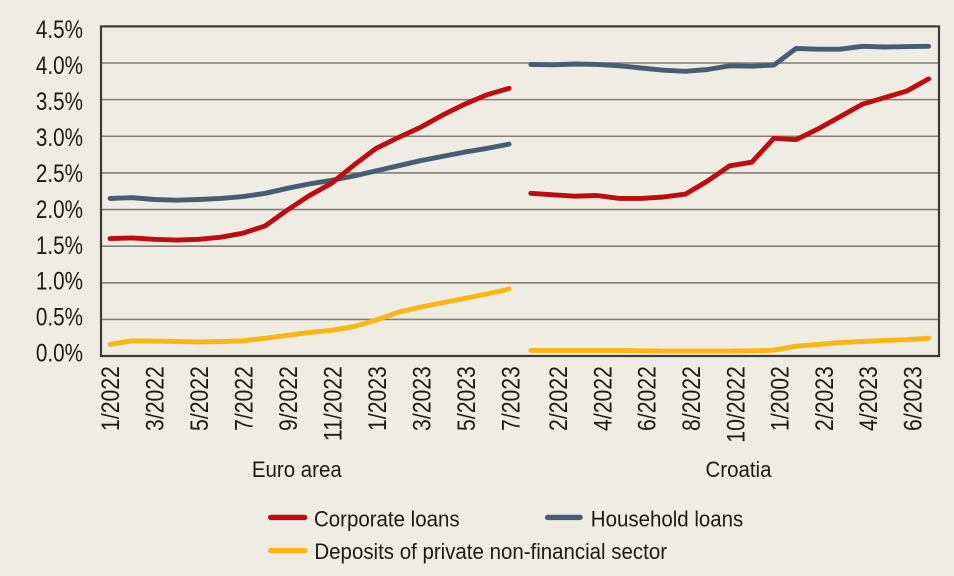 This screenshot has height=576, width=954. What do you see at coordinates (110, 398) in the screenshot?
I see `svg-text: 1/2022` at bounding box center [110, 398].